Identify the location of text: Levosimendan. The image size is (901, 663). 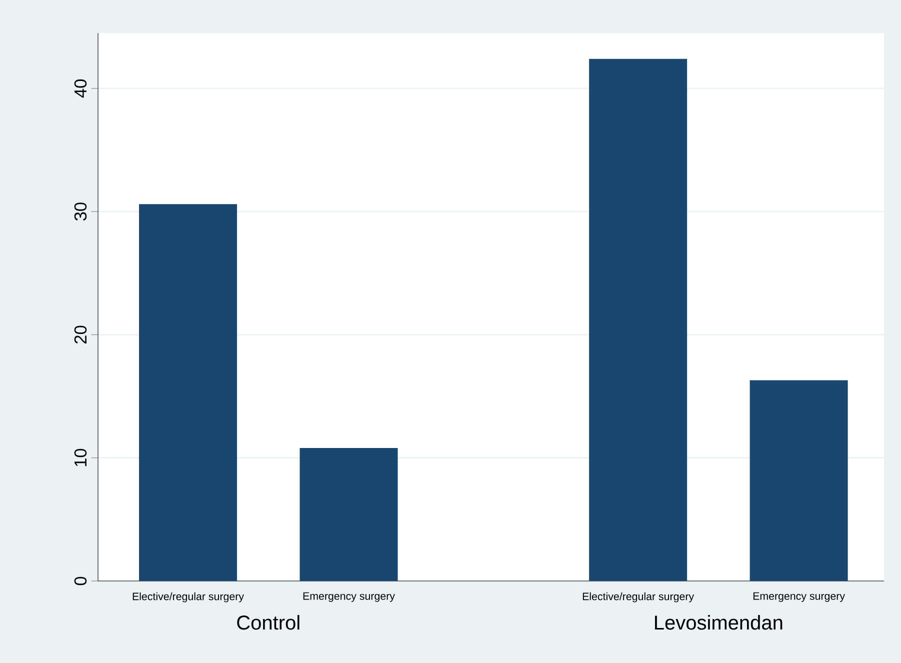
(718, 622).